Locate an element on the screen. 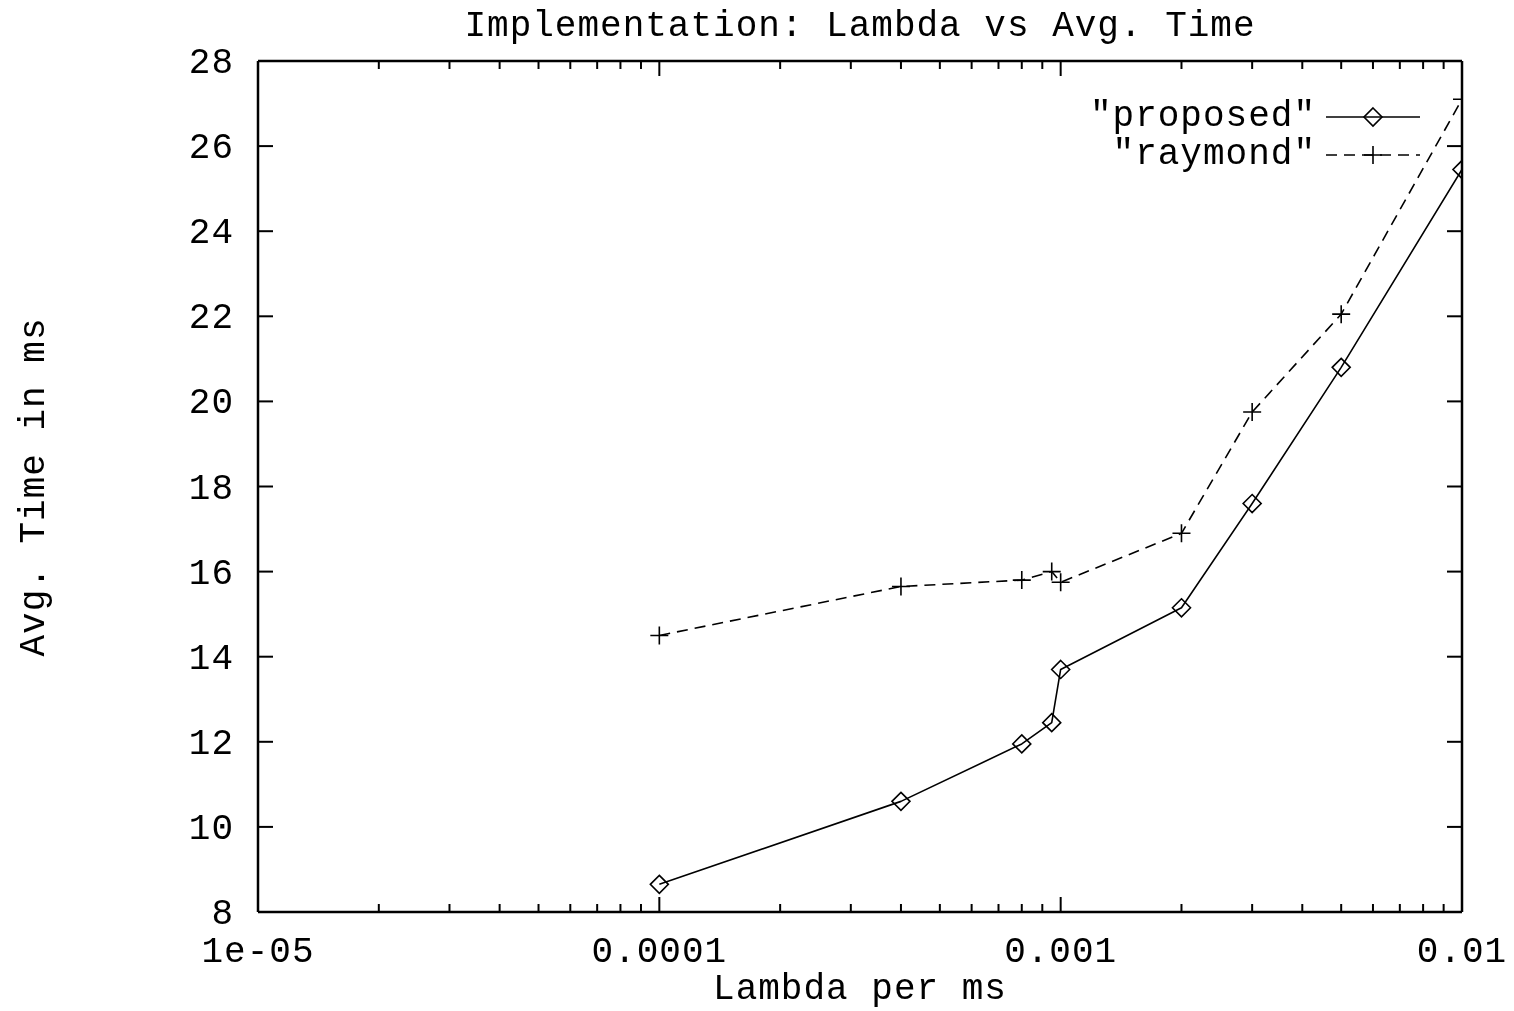 Image resolution: width=1514 pixels, height=1011 pixels. y-tick-label: 24 is located at coordinates (211, 234).